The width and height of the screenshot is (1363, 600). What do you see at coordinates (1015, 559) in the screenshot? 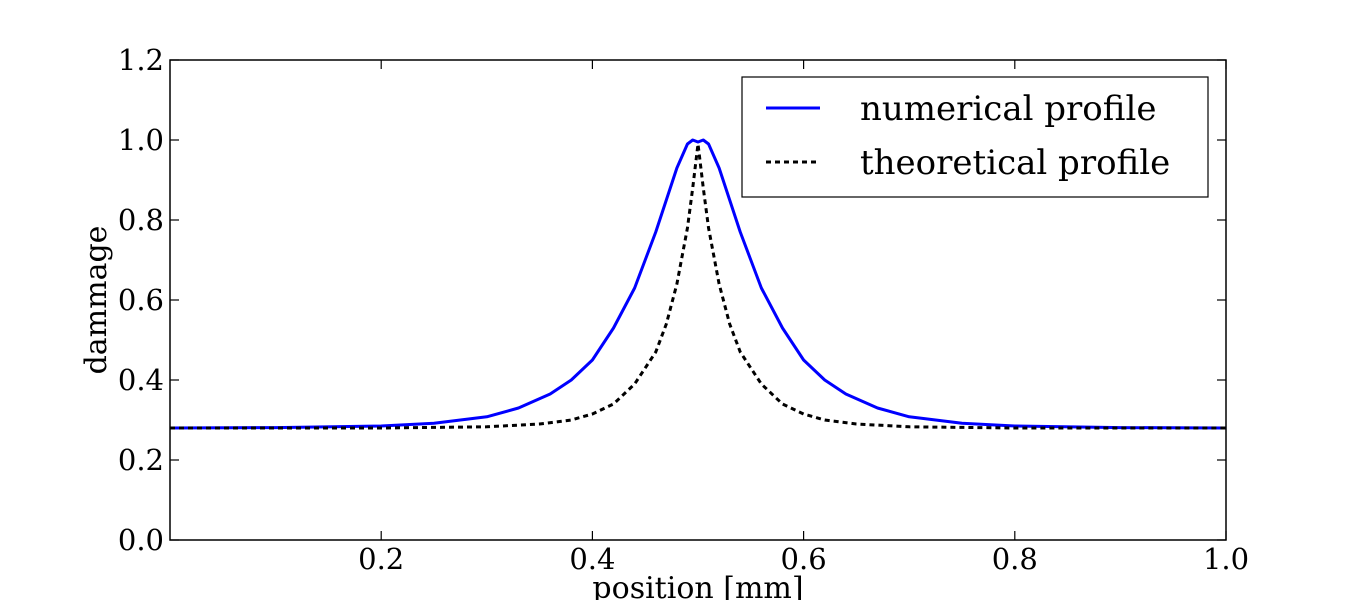
I see `x-tick-label: 0.8` at bounding box center [1015, 559].